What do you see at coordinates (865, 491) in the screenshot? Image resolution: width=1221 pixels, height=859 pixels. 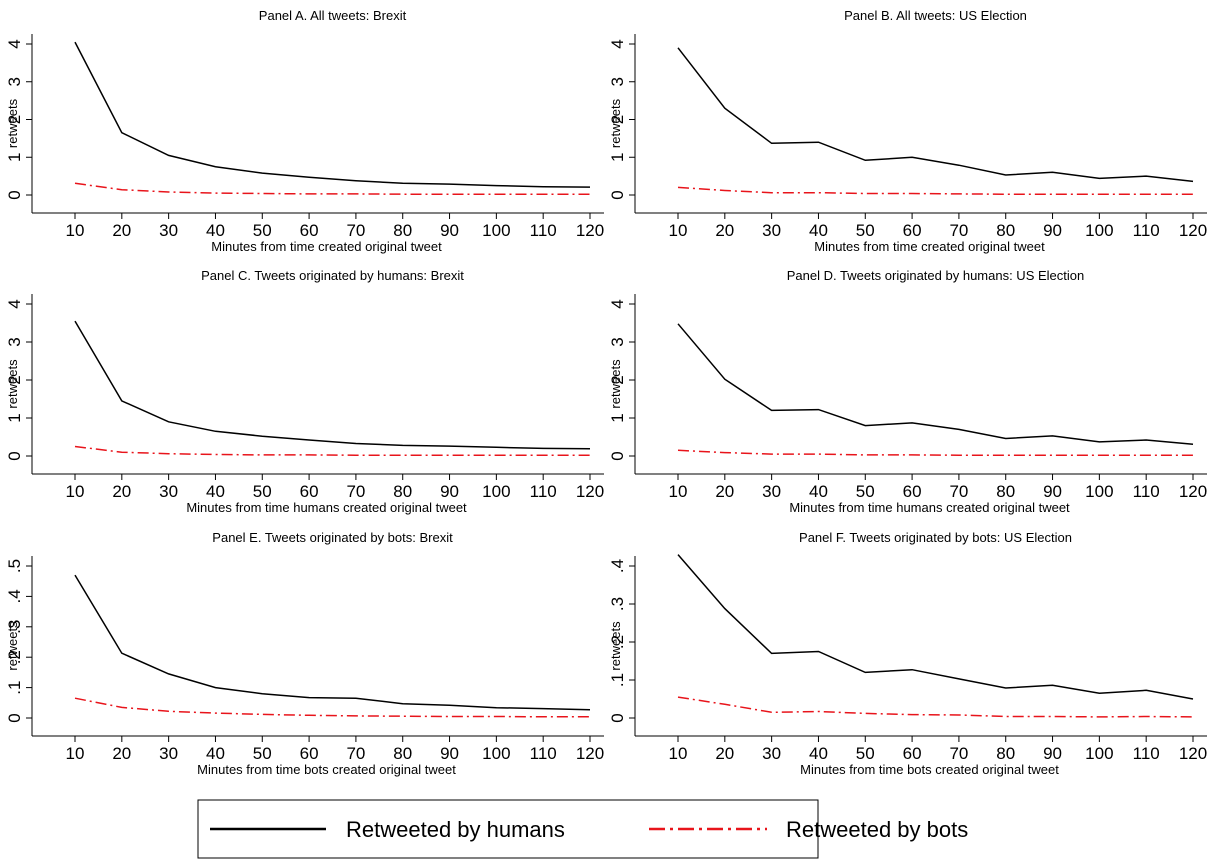 I see `panel-d-xtick-label: 50` at bounding box center [865, 491].